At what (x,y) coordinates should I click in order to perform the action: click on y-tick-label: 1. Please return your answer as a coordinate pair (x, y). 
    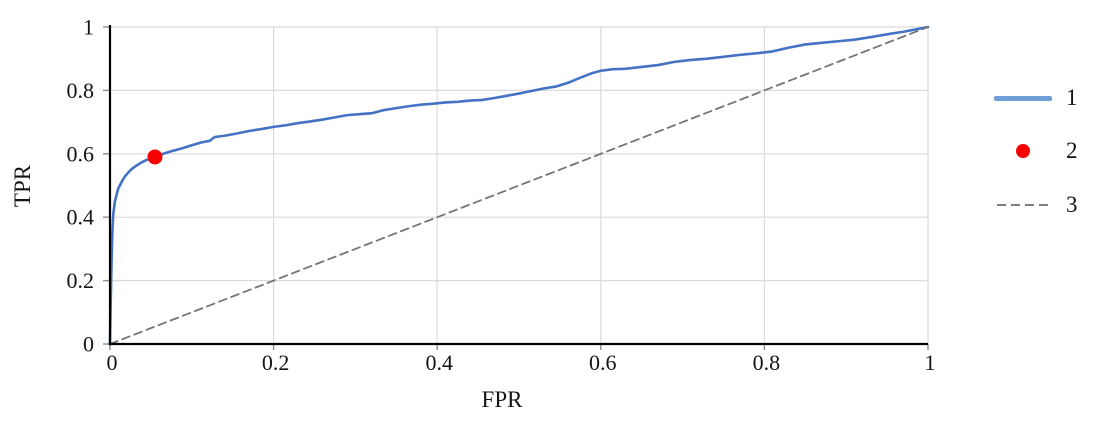
    Looking at the image, I should click on (88, 27).